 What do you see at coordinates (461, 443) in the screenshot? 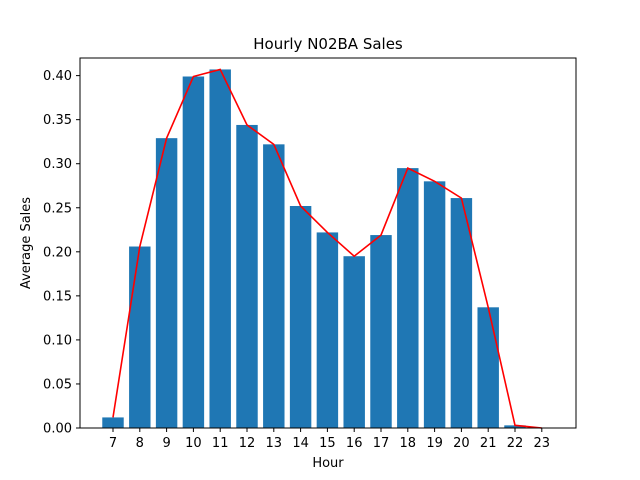
I see `x-tick-label-20: 20` at bounding box center [461, 443].